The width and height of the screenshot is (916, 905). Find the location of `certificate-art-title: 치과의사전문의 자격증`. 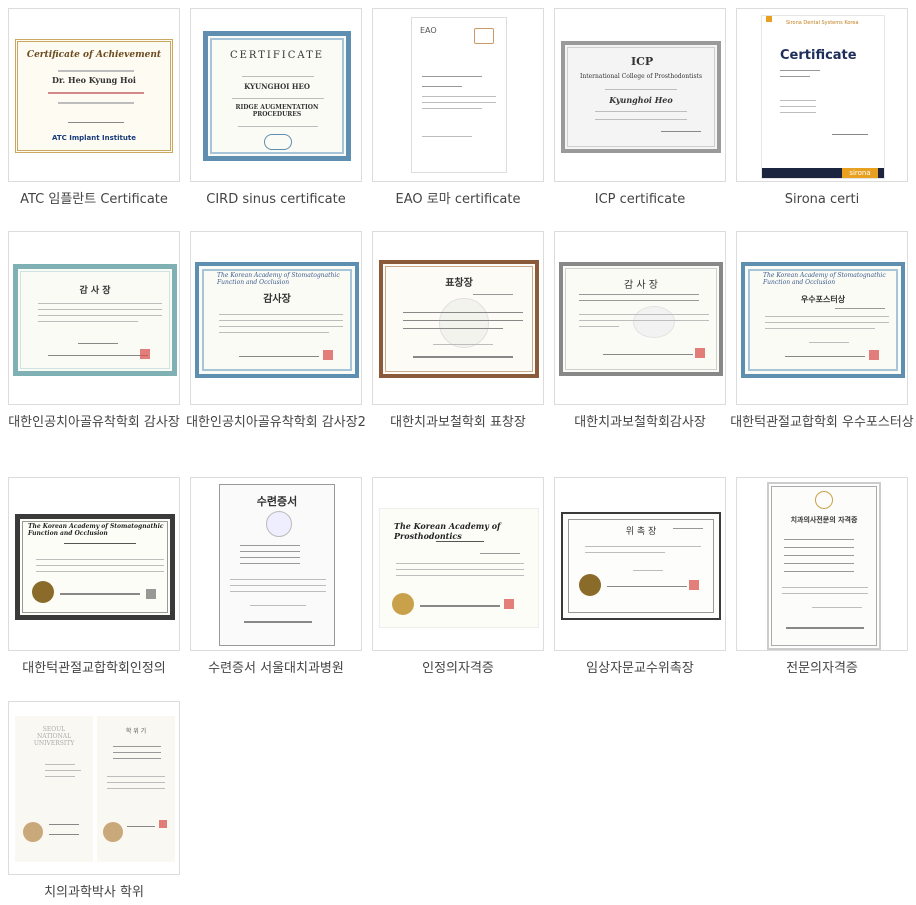

certificate-art-title: 치과의사전문의 자격증 is located at coordinates (824, 519).